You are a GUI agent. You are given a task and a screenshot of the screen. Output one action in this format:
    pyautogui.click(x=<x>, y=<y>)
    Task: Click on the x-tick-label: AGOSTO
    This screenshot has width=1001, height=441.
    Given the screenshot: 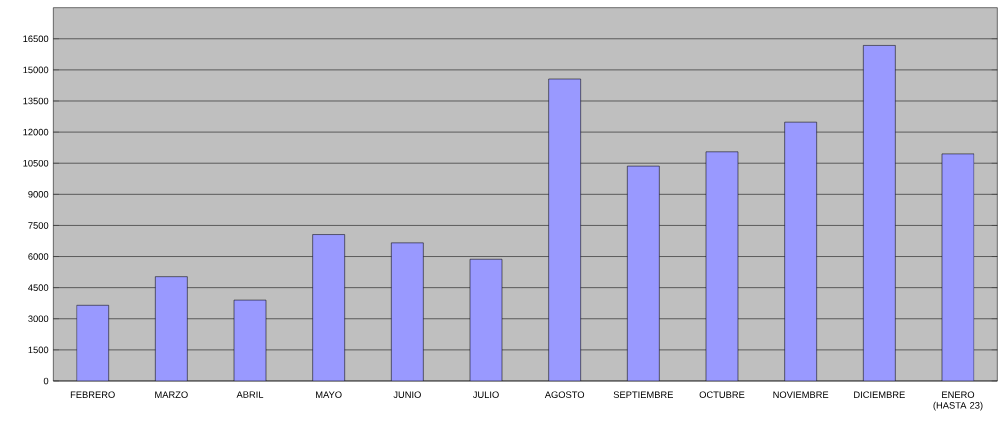 What is the action you would take?
    pyautogui.click(x=564, y=394)
    